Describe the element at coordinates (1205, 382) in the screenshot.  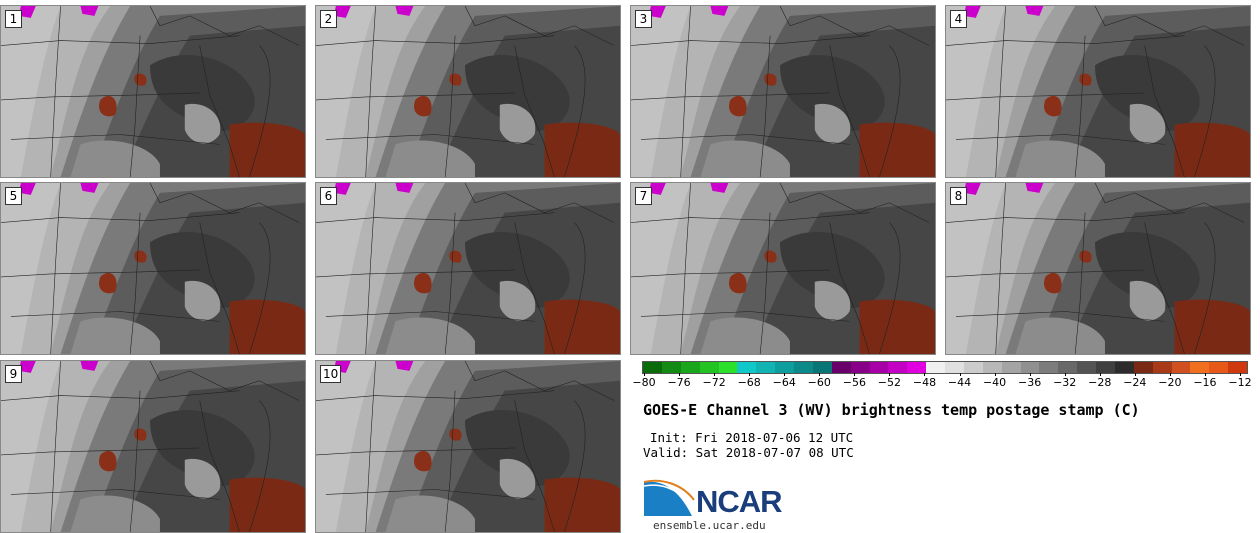
I see `colorbar-tick-label: −16` at that location.